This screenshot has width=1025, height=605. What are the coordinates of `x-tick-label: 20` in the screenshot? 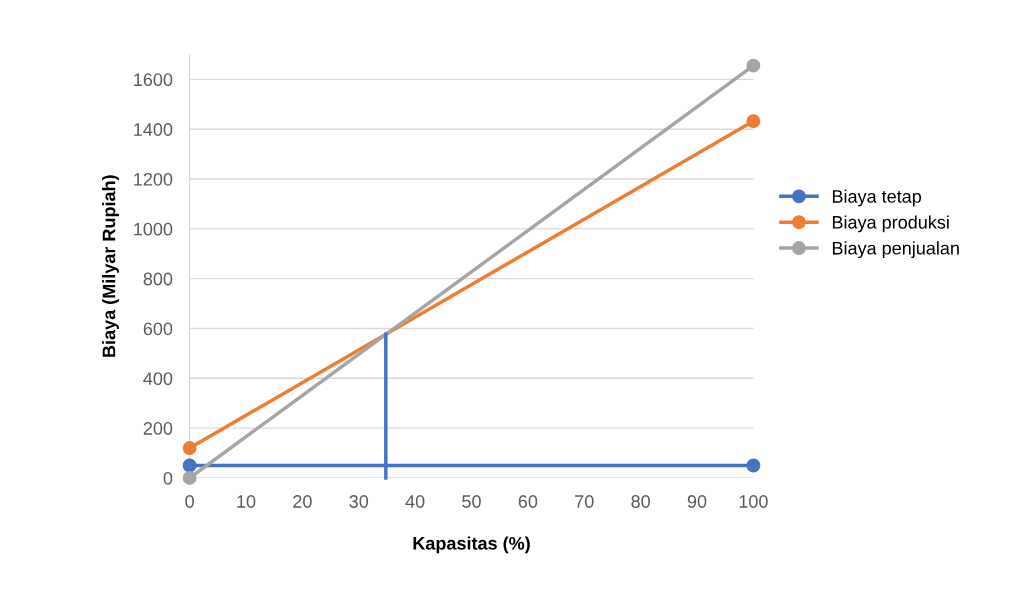 It's located at (302, 501).